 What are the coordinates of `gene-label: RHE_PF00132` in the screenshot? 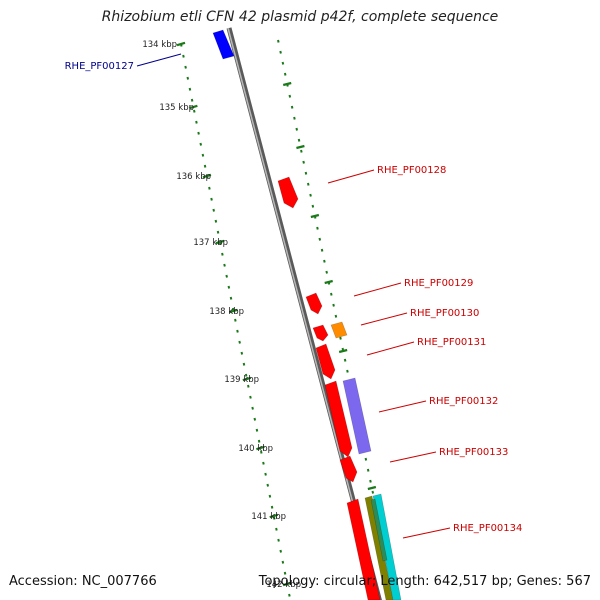 It's located at (463, 401).